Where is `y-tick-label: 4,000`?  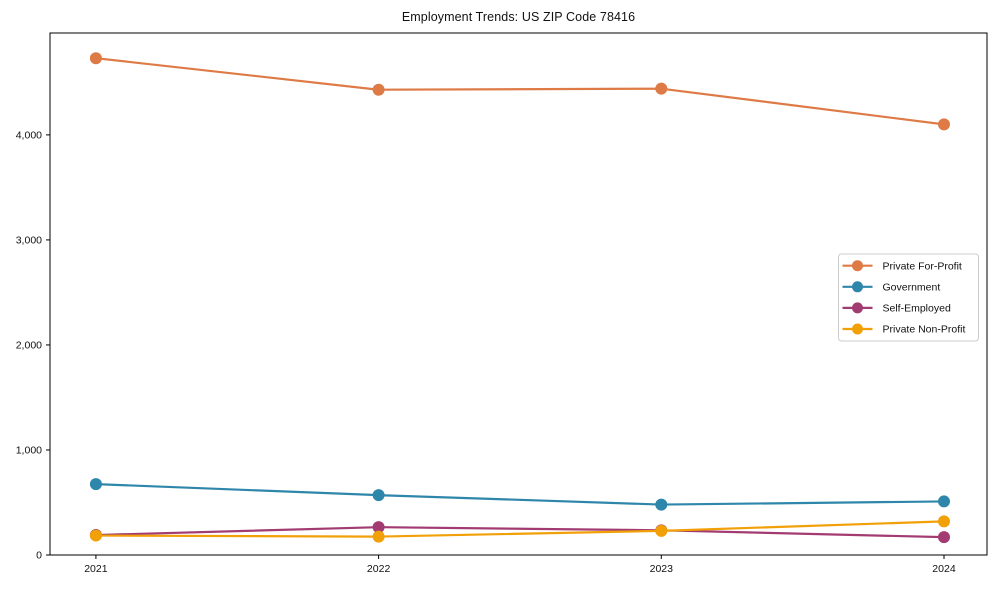 y-tick-label: 4,000 is located at coordinates (29, 135).